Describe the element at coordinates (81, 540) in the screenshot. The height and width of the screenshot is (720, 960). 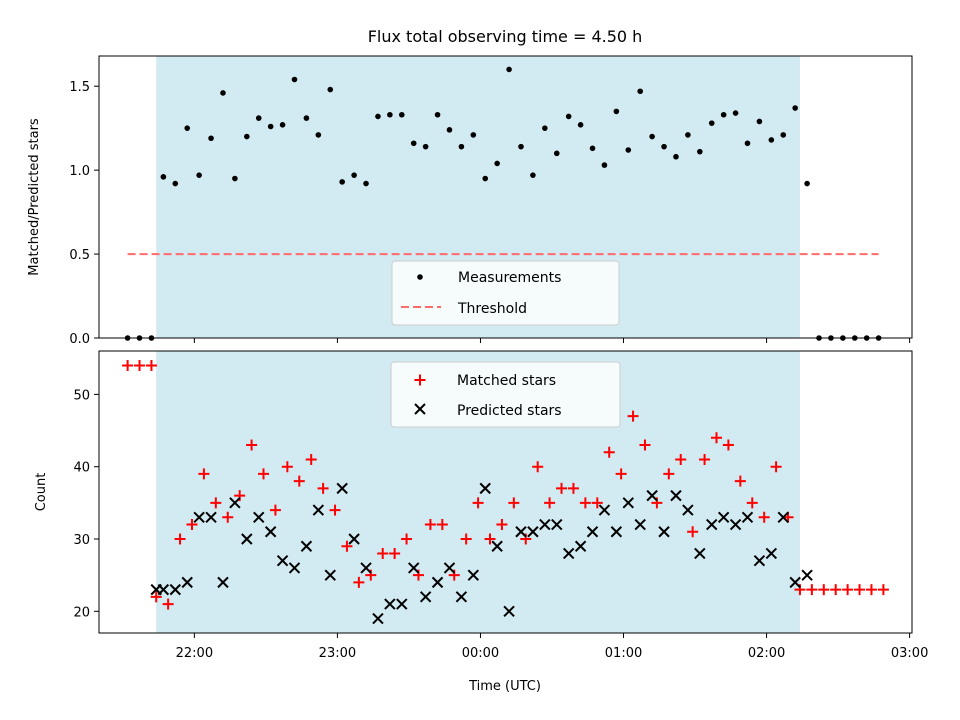
I see `count-y-tick-label: 30` at that location.